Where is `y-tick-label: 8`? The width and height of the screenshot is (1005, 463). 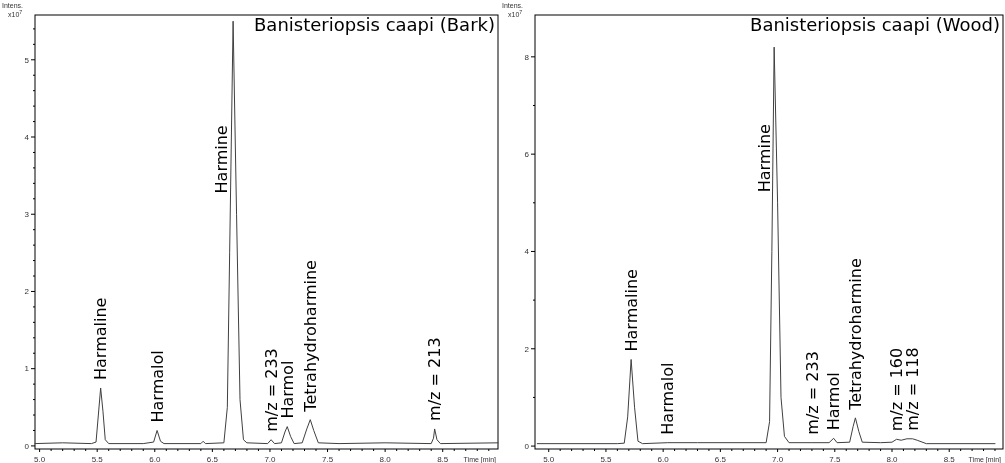
y-tick-label: 8 is located at coordinates (527, 57).